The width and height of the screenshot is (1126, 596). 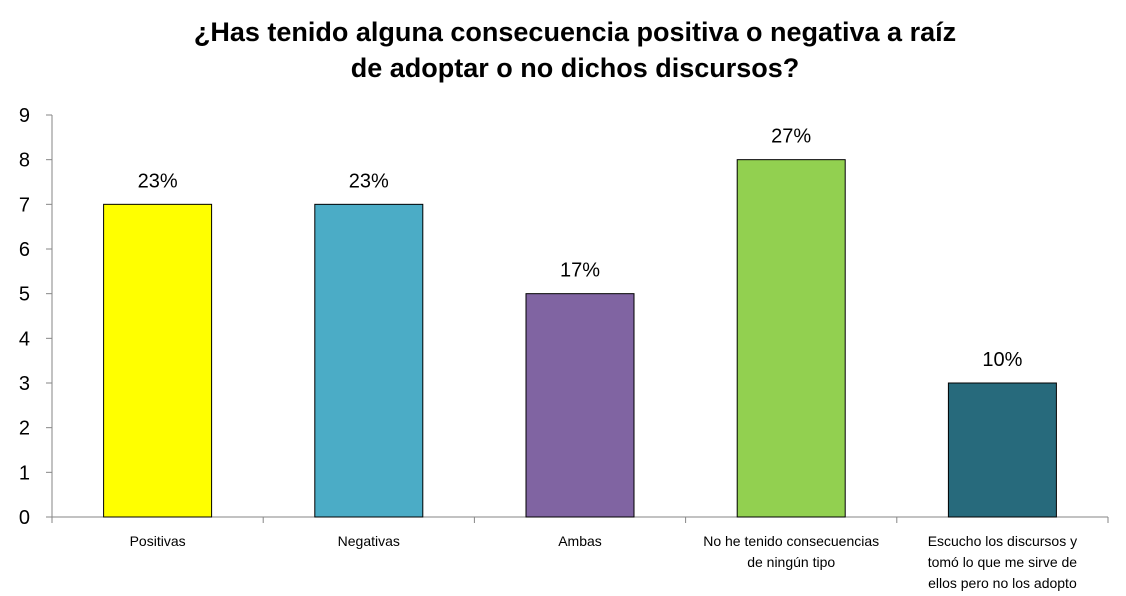 I want to click on category-label-4-1: tomó lo que me sirve de, so click(x=1003, y=562).